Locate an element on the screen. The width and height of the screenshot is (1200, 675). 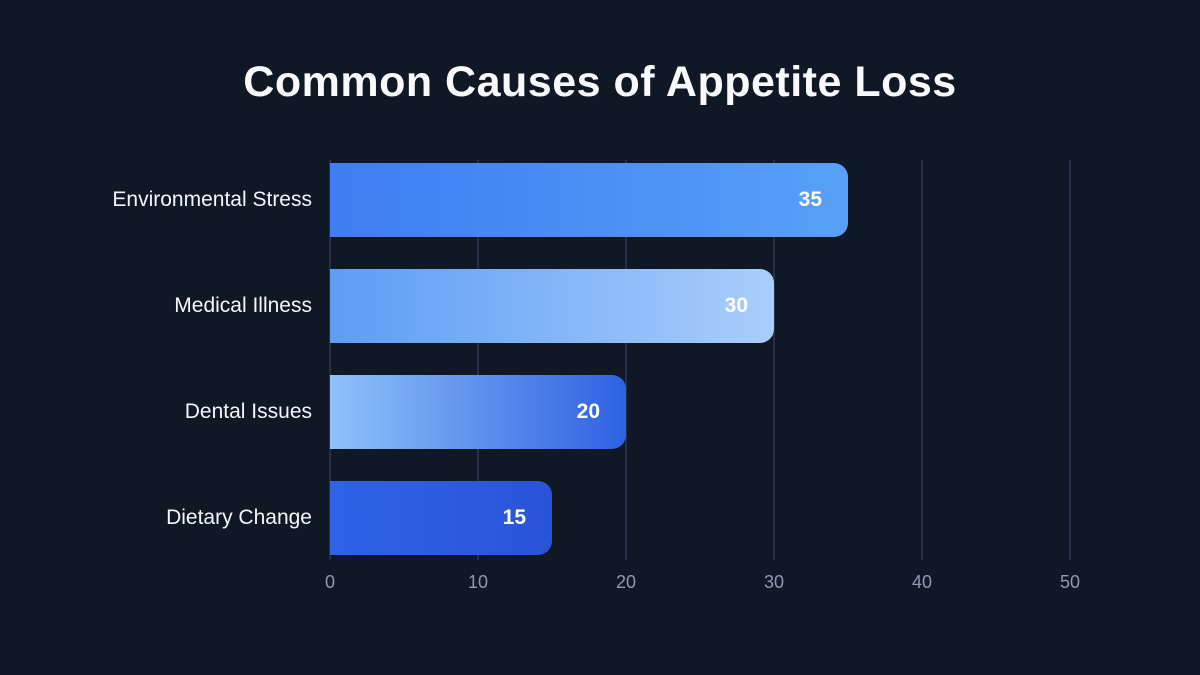
category-label: Dental Issues is located at coordinates (248, 411).